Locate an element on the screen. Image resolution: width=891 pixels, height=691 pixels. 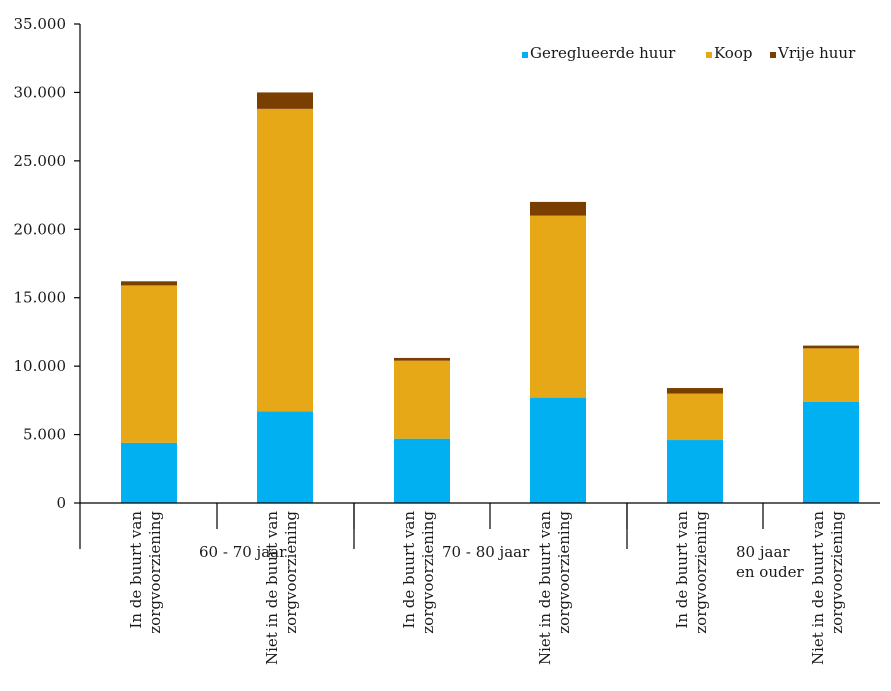
x-group-label: 70 - 80 jaar is located at coordinates (486, 552).